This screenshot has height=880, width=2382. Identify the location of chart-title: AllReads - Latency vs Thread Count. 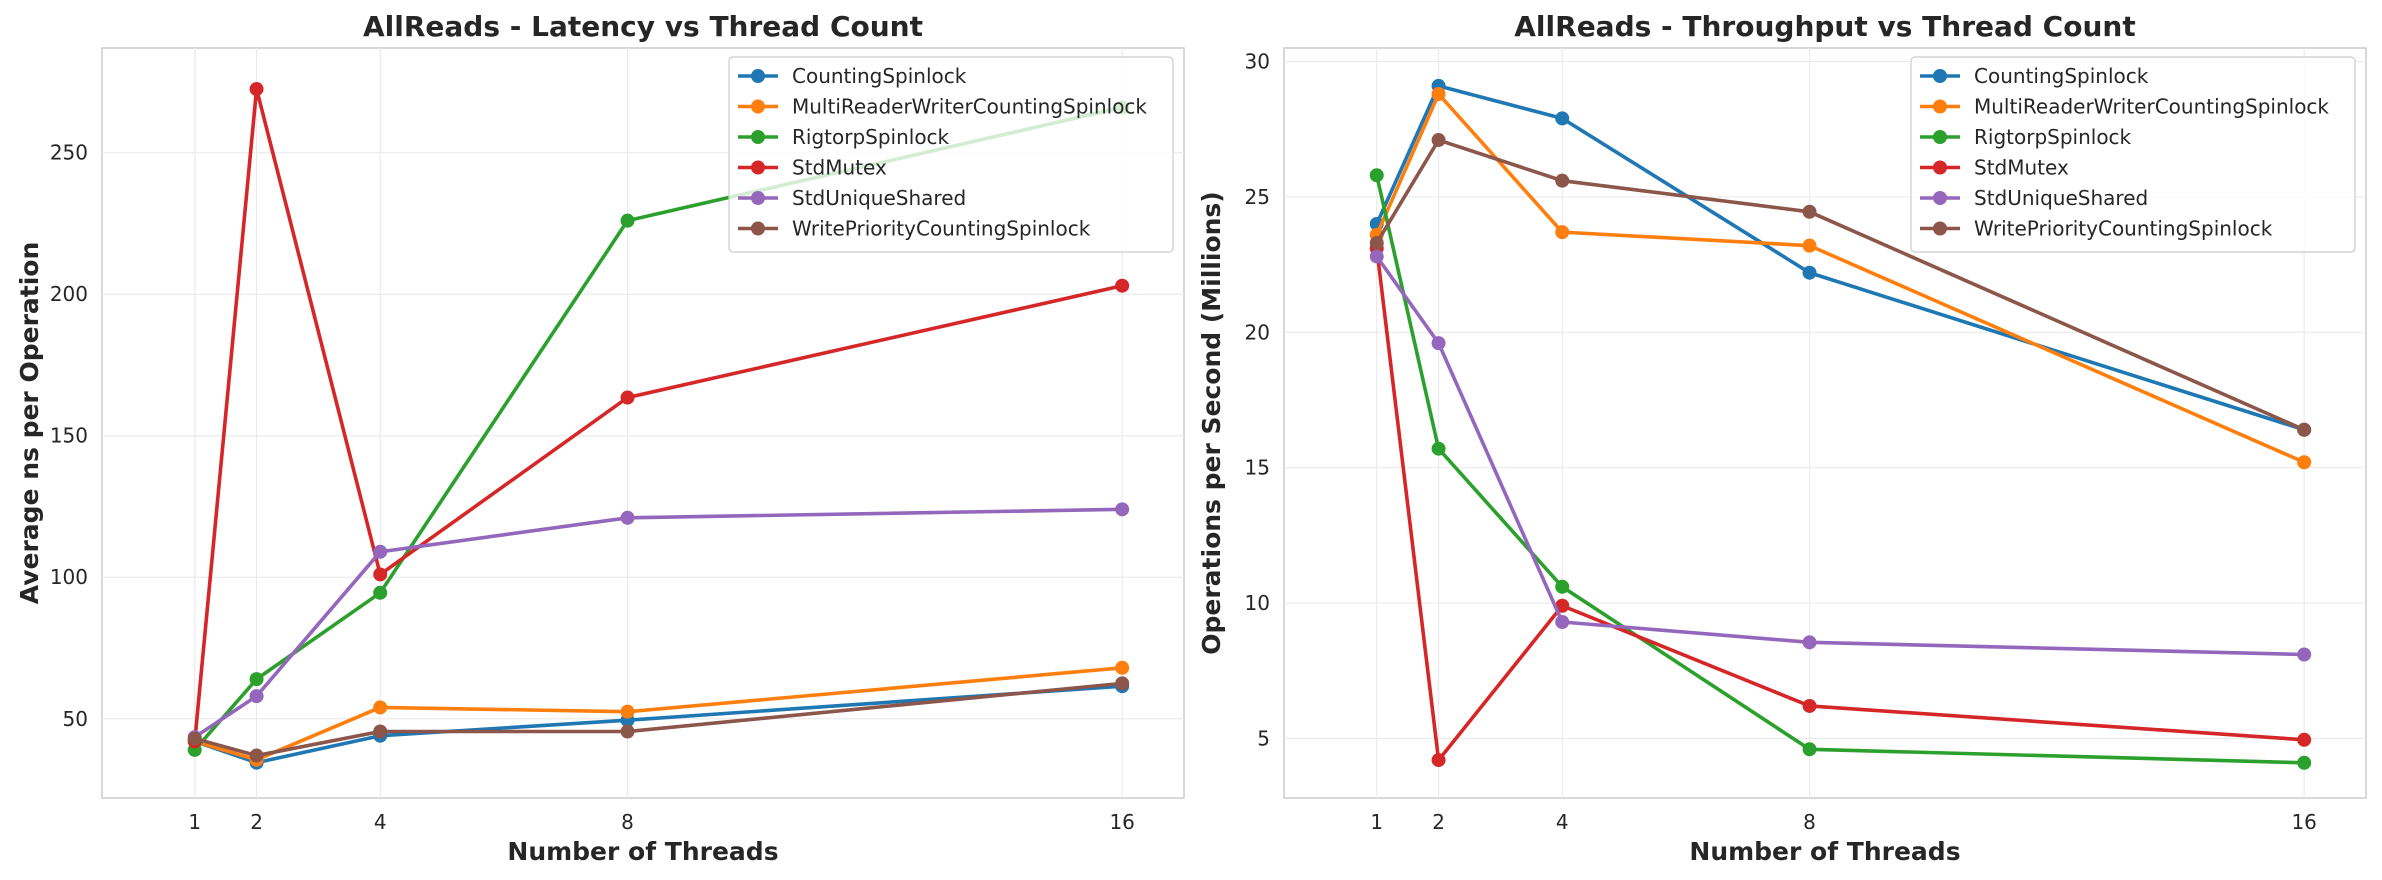
(643, 26).